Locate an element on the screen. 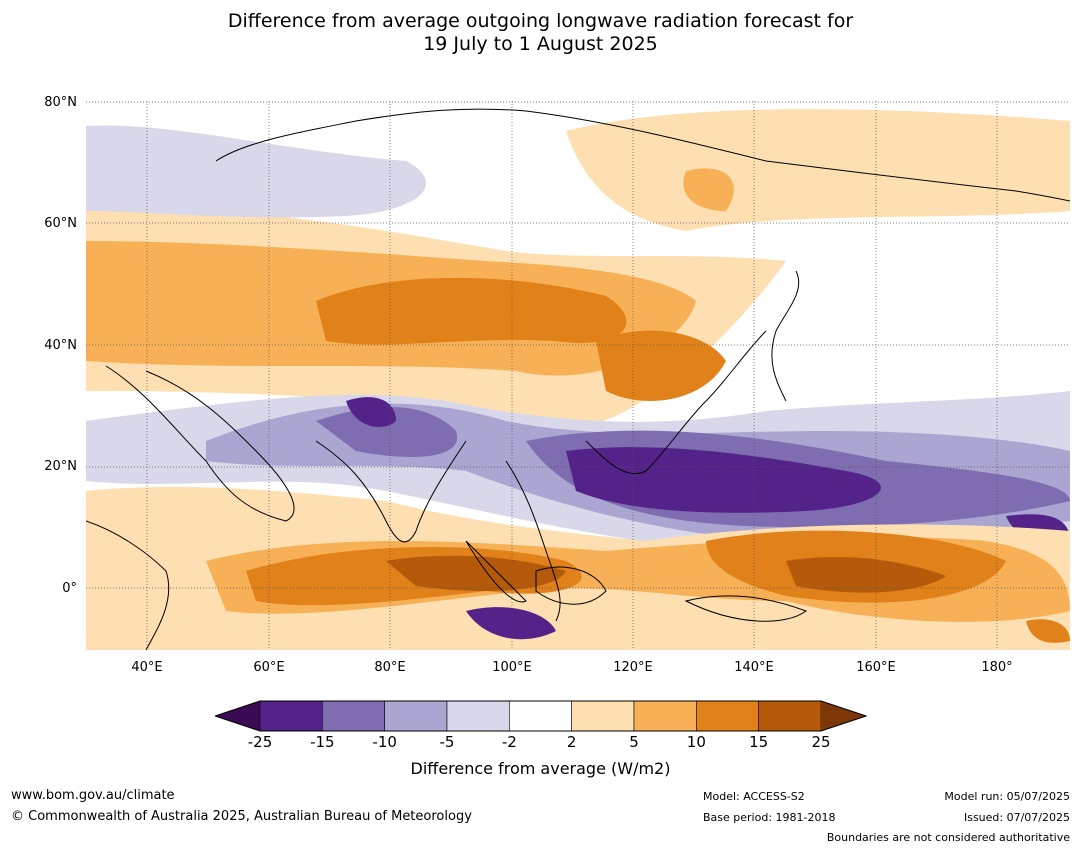 The width and height of the screenshot is (1081, 850). footer-model-run: Model run: 05/07/2025 is located at coordinates (1007, 796).